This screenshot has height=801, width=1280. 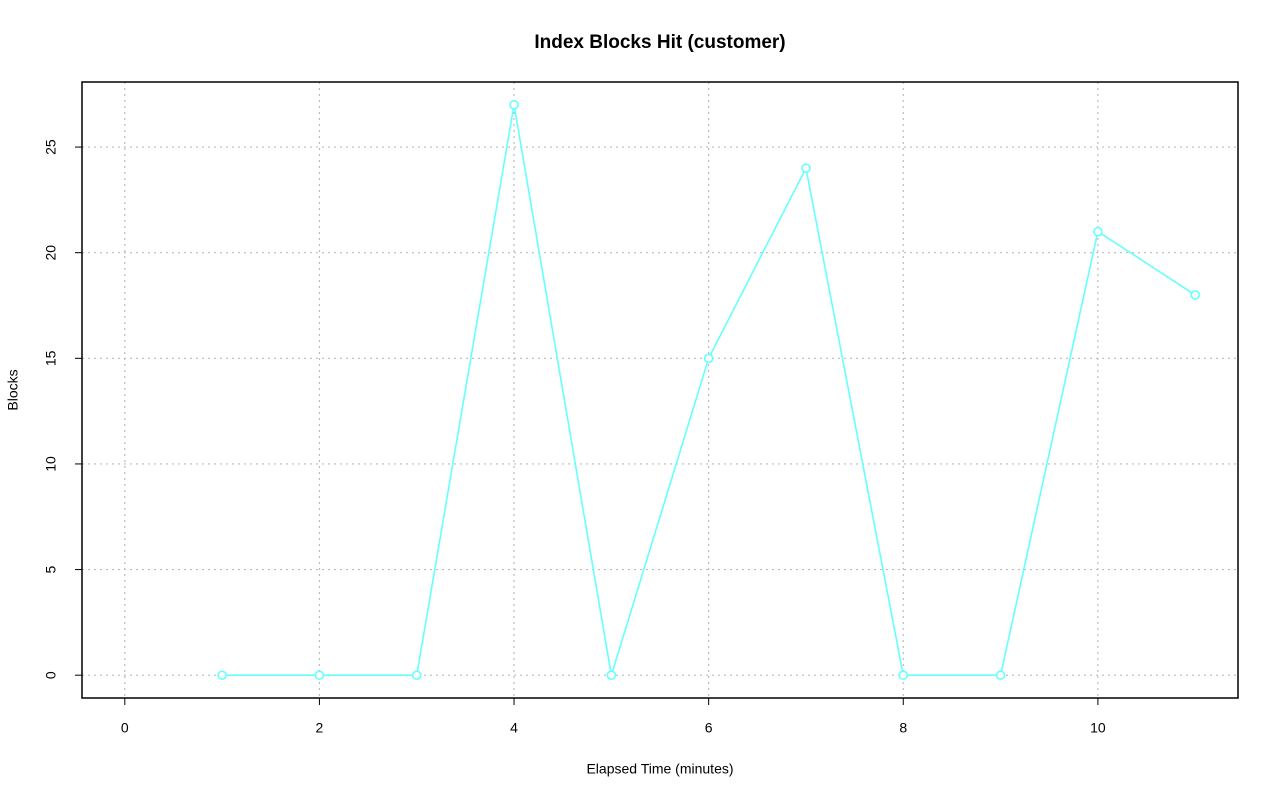 What do you see at coordinates (13, 389) in the screenshot?
I see `y-axis-label: Blocks` at bounding box center [13, 389].